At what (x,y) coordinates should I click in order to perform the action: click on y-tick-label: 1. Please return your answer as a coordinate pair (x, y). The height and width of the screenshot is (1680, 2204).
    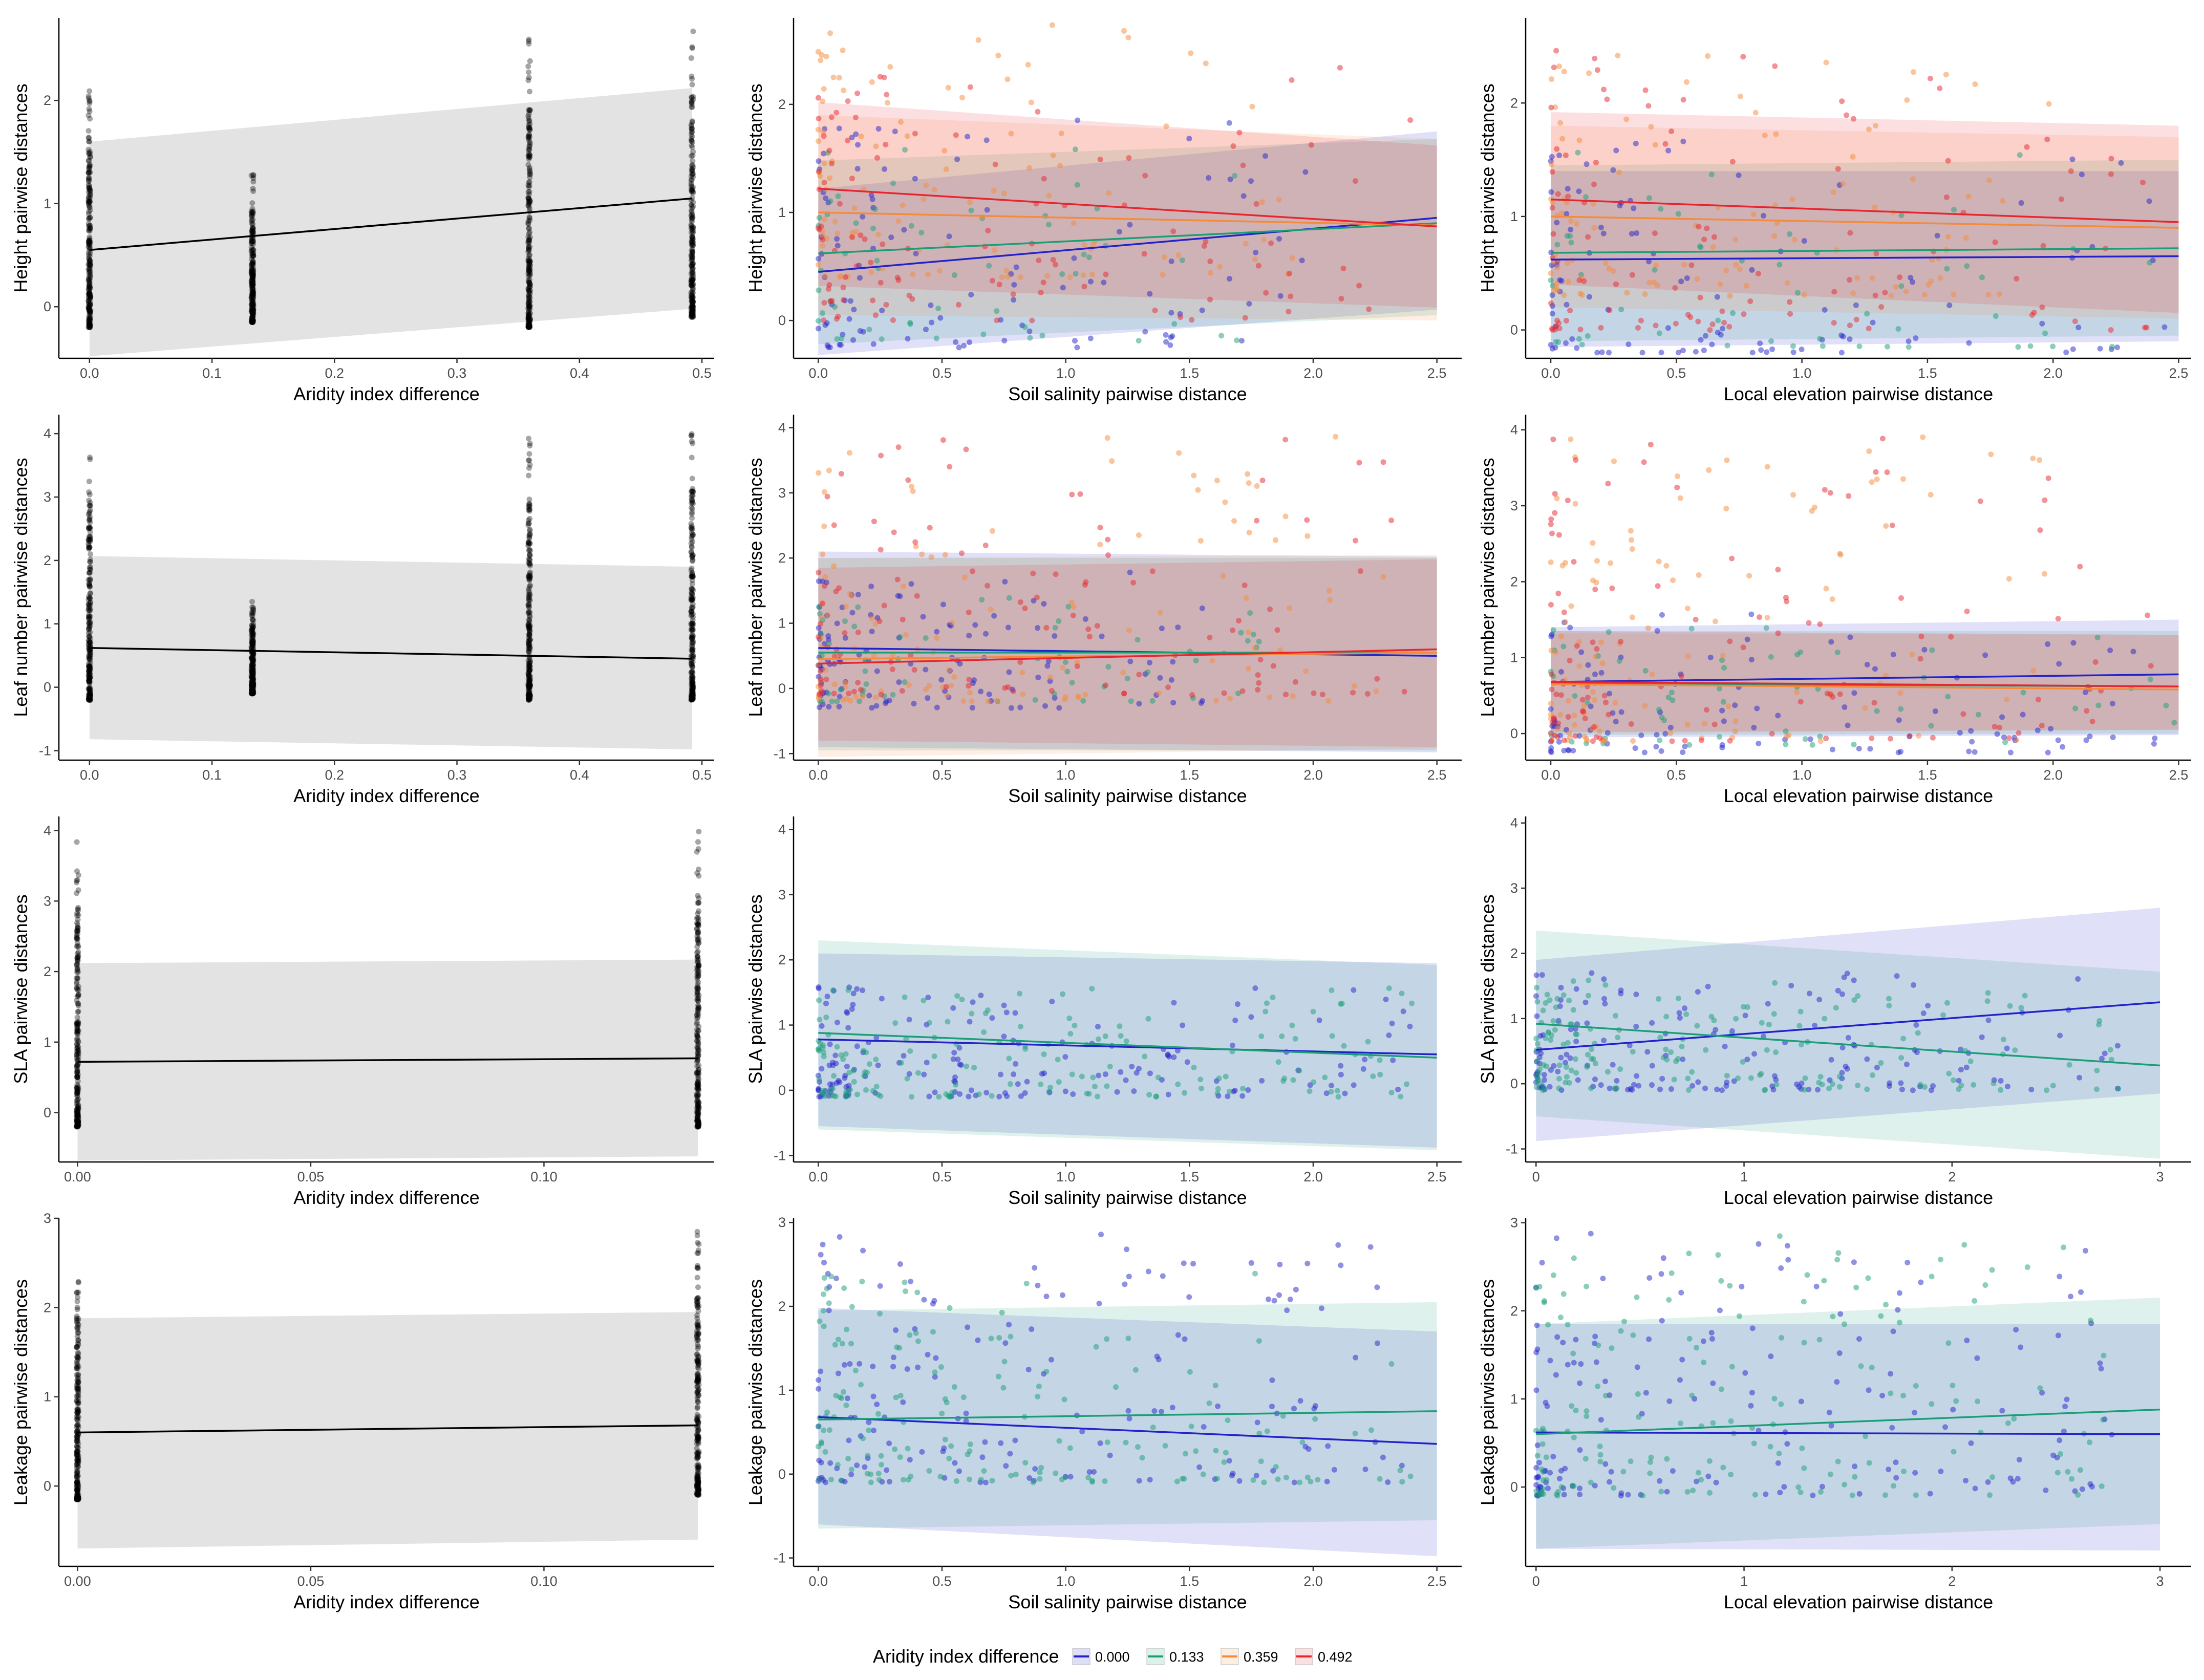
    Looking at the image, I should click on (1514, 657).